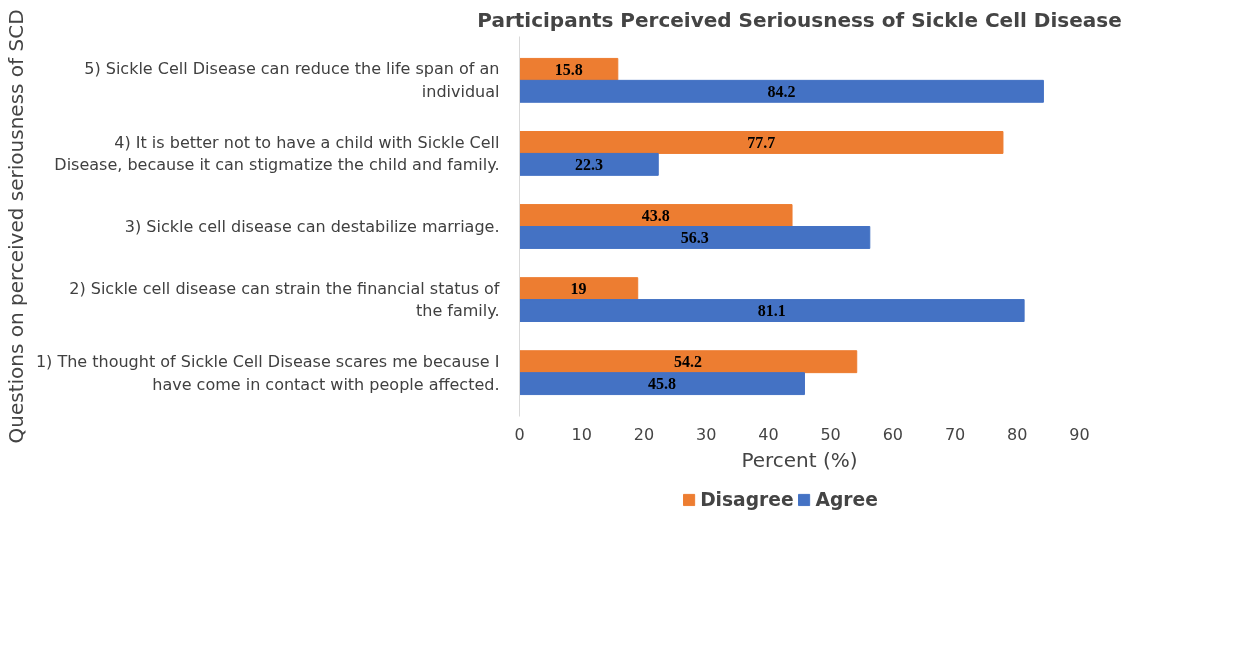 Image resolution: width=1259 pixels, height=646 pixels. What do you see at coordinates (15, 226) in the screenshot?
I see `y-axis-title: Questions on perceived seriousness of SCD` at bounding box center [15, 226].